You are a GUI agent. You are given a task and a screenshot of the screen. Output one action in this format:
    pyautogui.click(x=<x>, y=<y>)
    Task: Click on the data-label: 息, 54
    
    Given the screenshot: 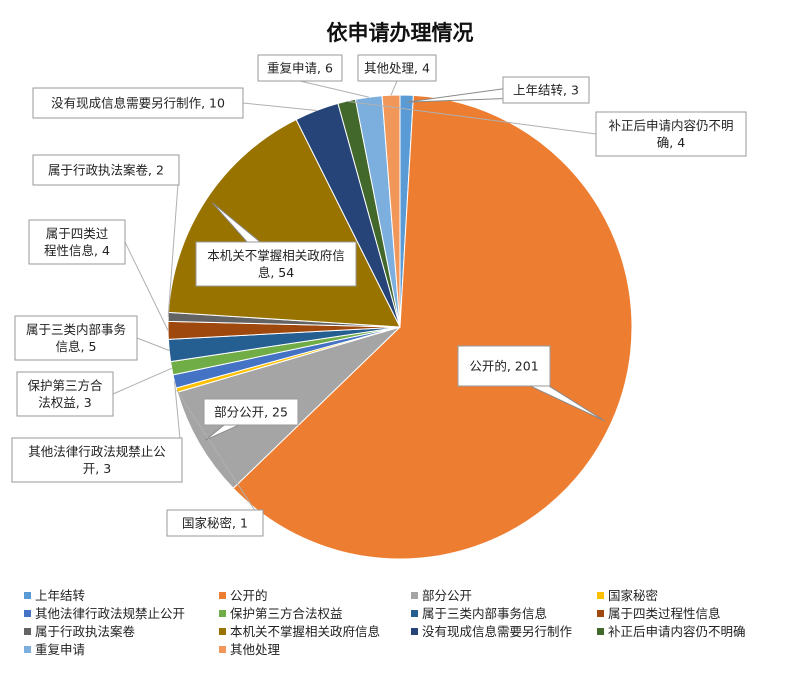 What is the action you would take?
    pyautogui.click(x=276, y=272)
    